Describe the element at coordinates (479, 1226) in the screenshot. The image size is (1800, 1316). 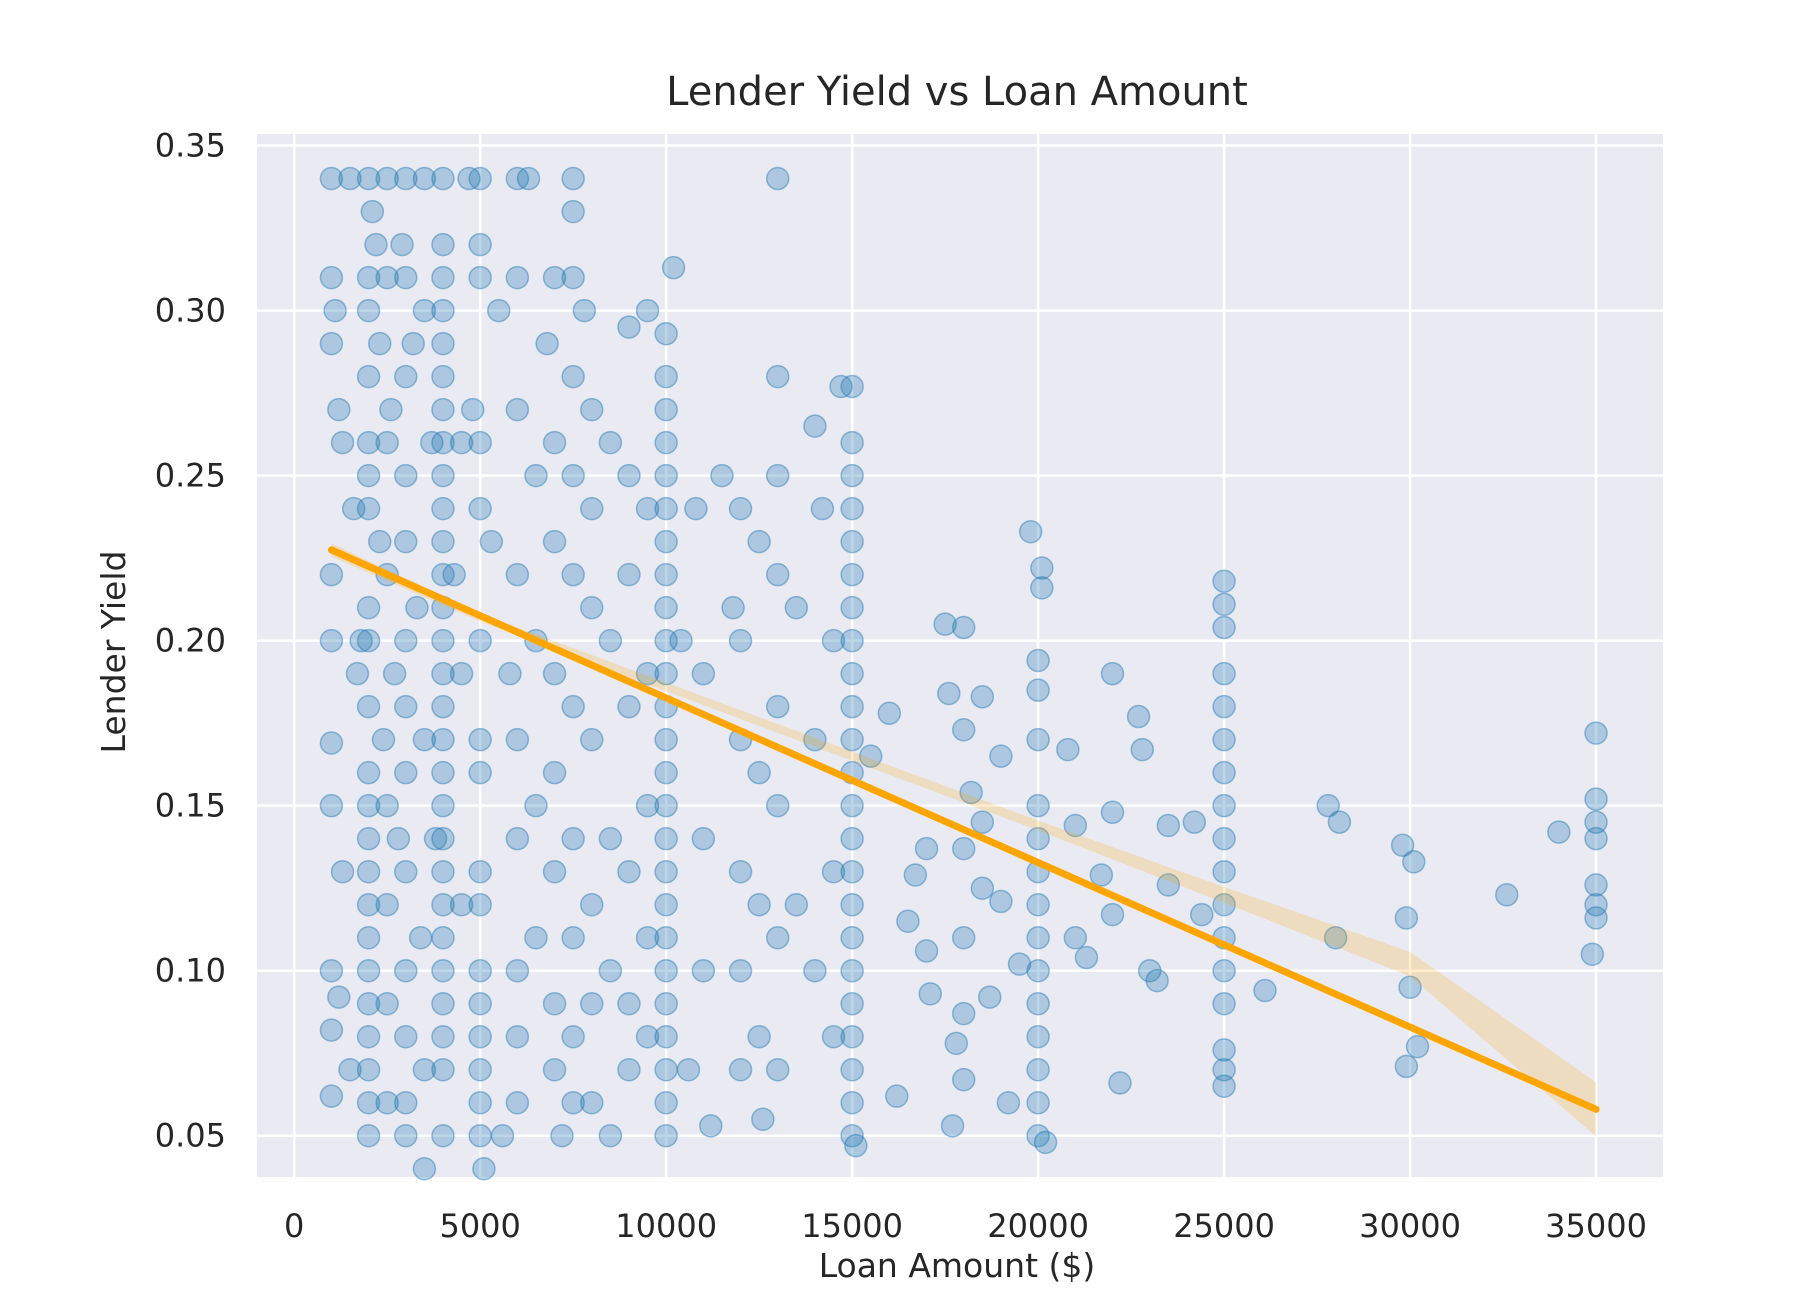
I see `x-tick-label: 5000` at that location.